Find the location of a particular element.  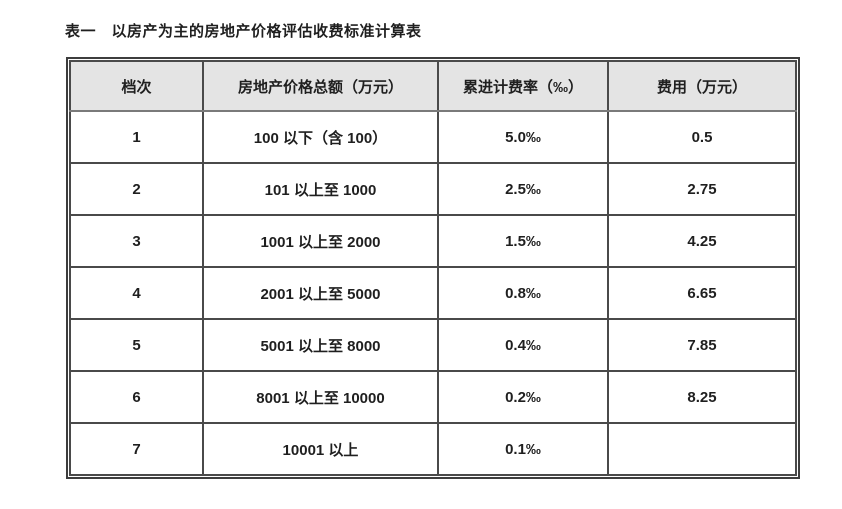

cell-grade: 5 is located at coordinates (136, 345).